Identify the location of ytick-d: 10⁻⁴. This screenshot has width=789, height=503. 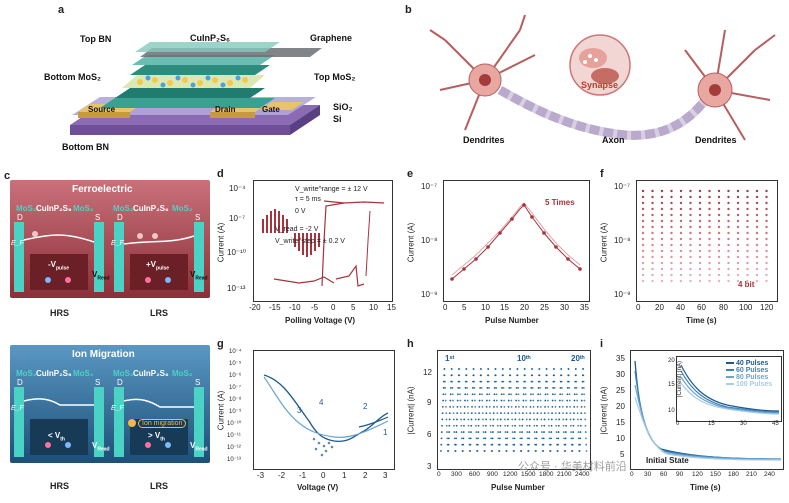
(237, 188).